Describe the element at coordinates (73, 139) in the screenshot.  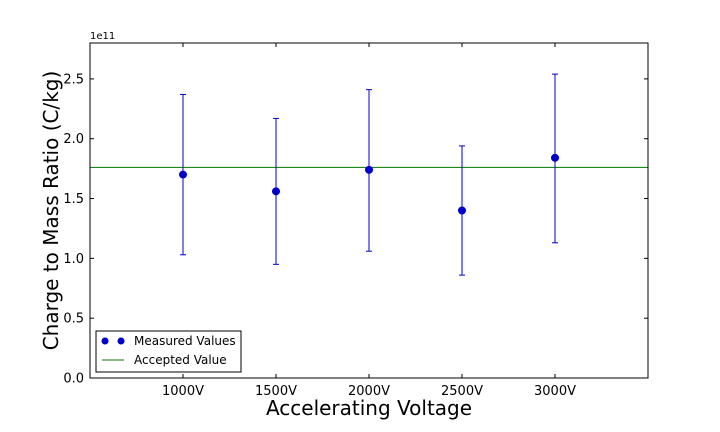
I see `y-tick-label: 2.0` at that location.